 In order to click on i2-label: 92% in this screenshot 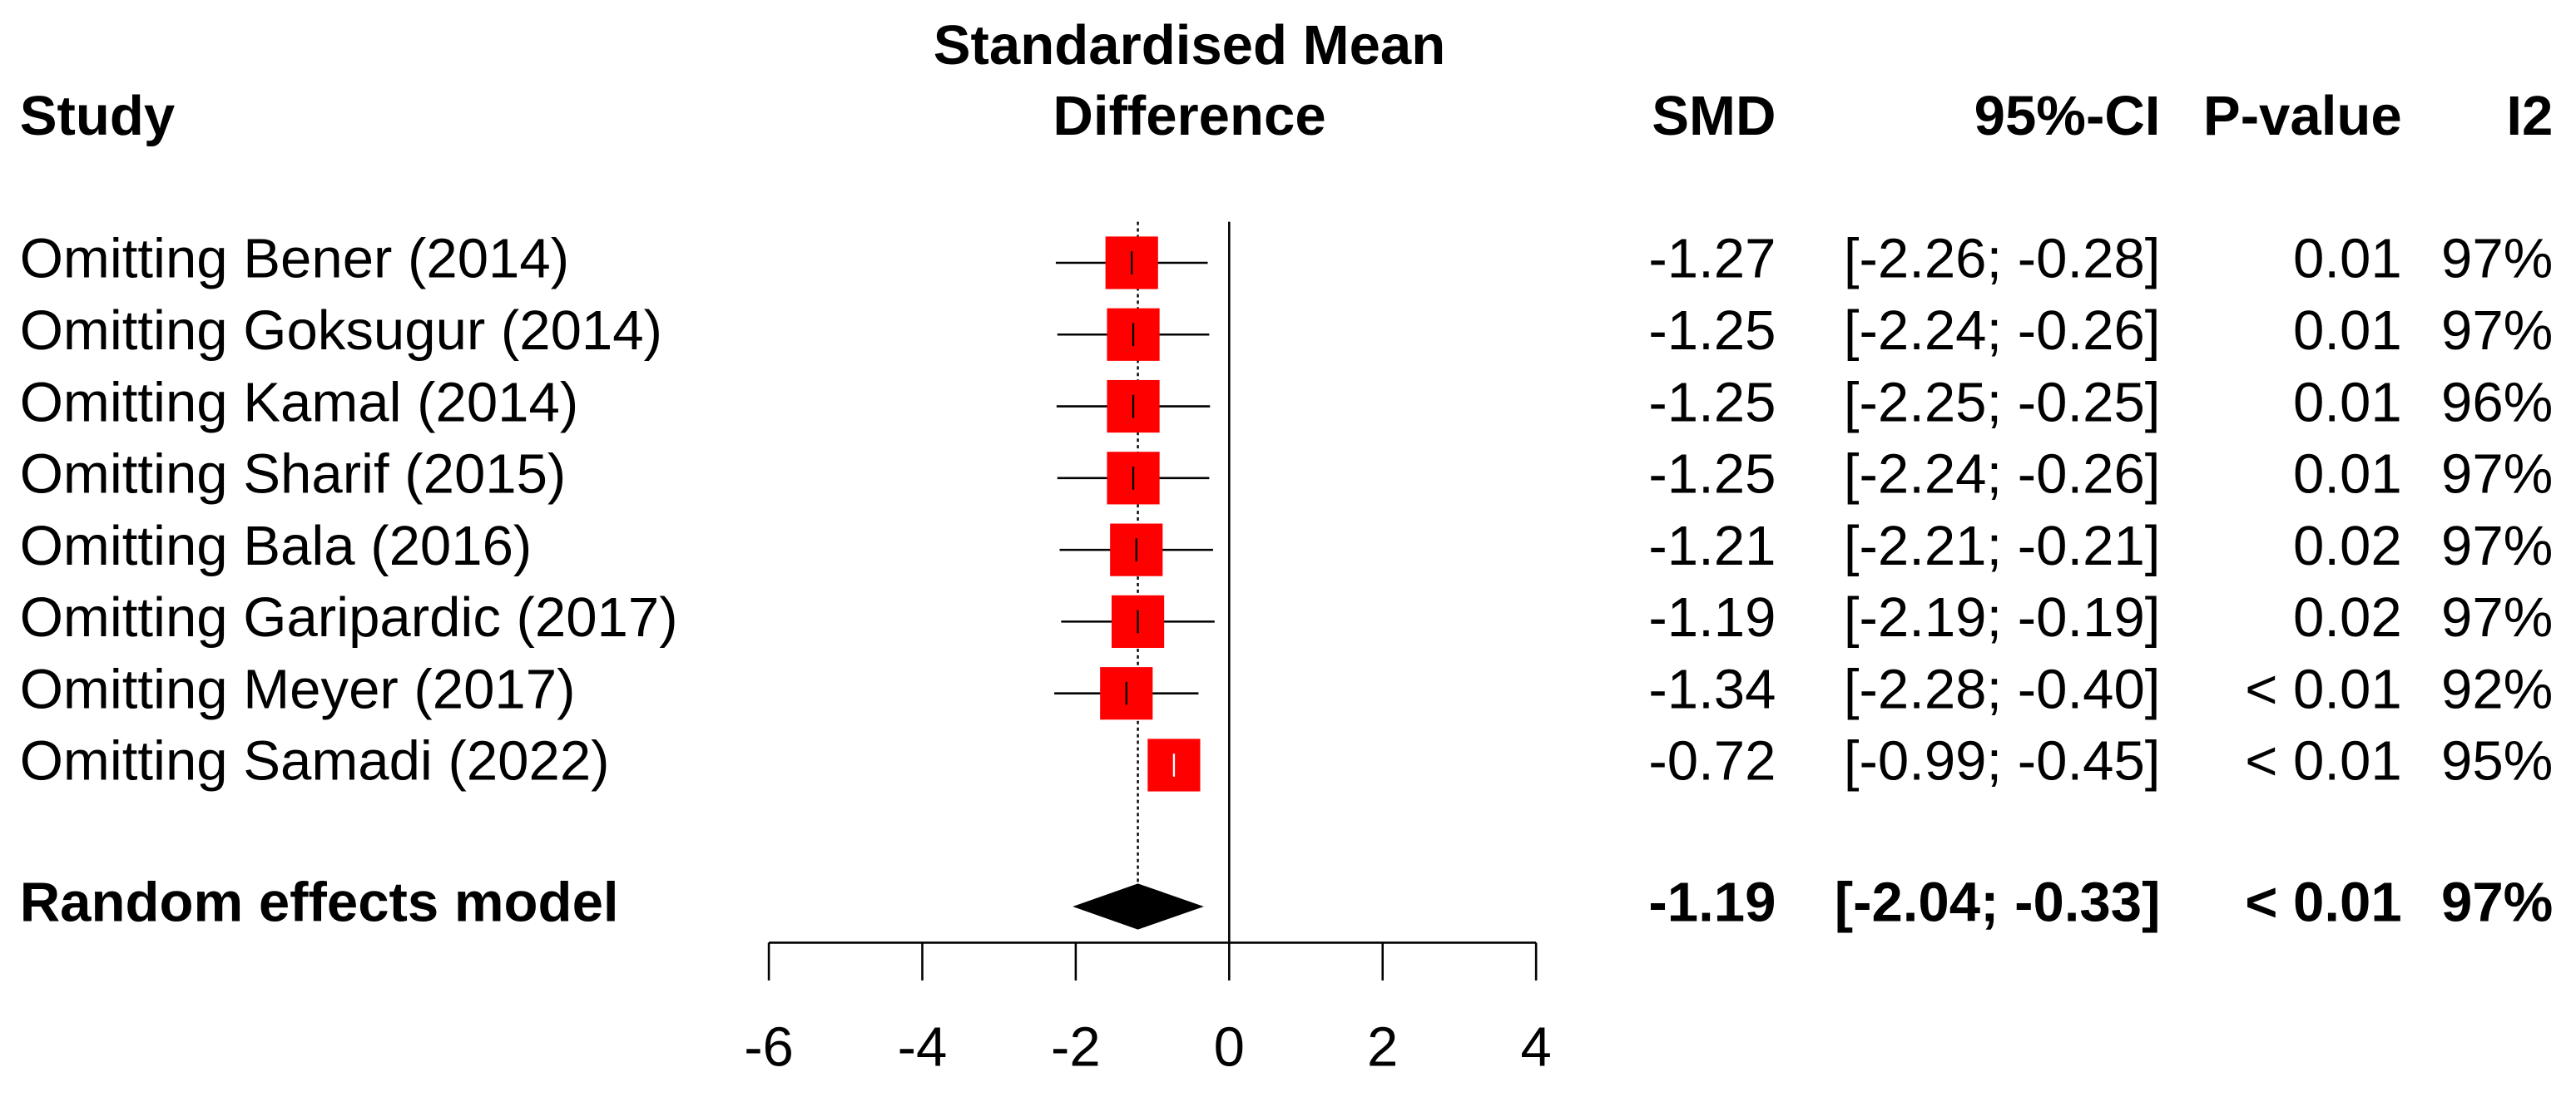, I will do `click(2497, 689)`.